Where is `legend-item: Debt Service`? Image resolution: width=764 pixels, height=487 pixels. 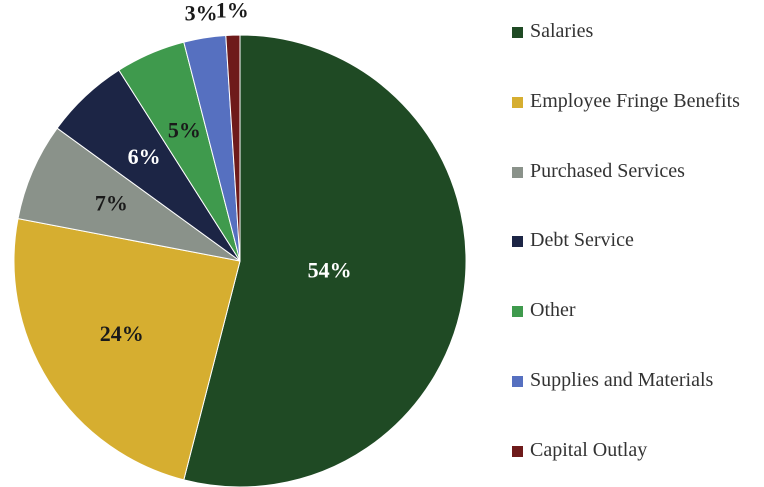 legend-item: Debt Service is located at coordinates (634, 240).